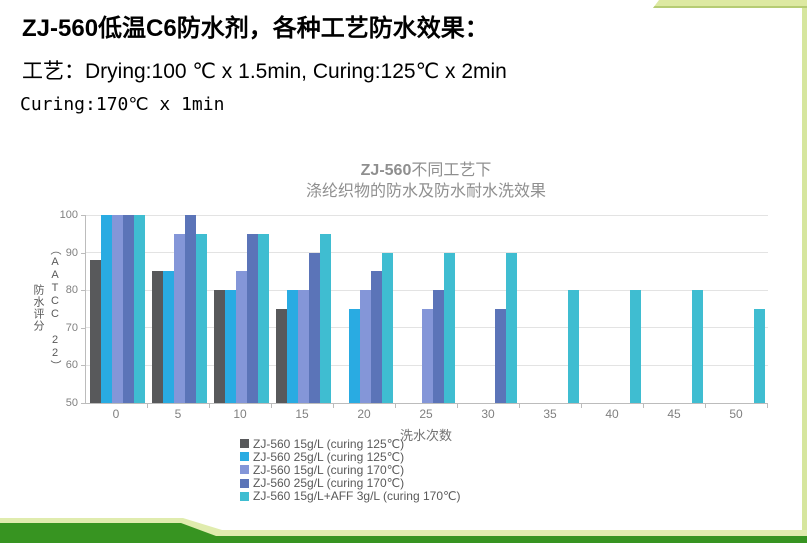 The width and height of the screenshot is (807, 543). I want to click on bar-series5-x25, so click(449, 327).